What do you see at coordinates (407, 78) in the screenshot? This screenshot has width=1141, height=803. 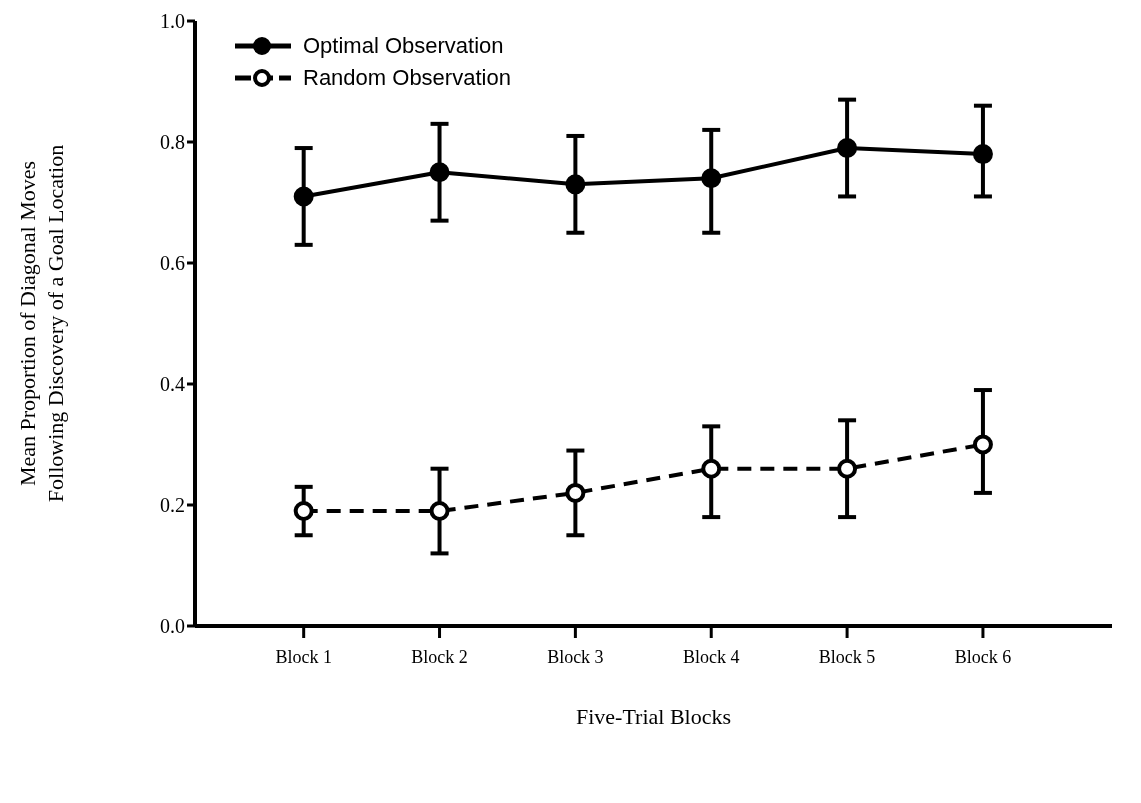 I see `legend-label: Random Observation` at bounding box center [407, 78].